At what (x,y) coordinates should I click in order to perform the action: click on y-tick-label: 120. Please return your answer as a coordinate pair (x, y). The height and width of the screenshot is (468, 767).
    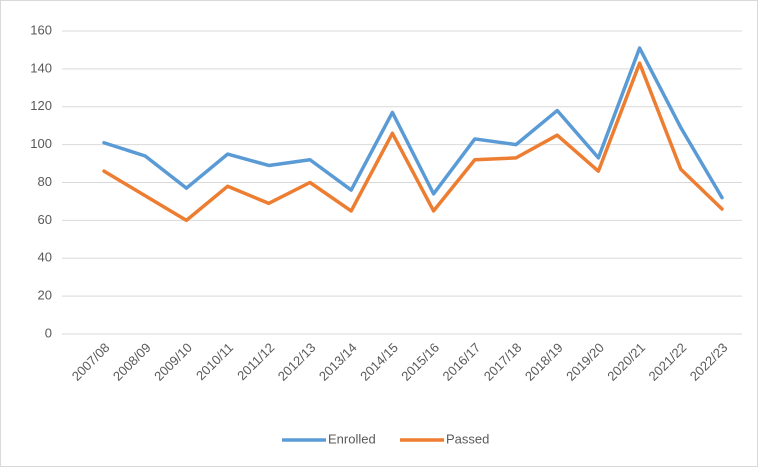
    Looking at the image, I should click on (41, 105).